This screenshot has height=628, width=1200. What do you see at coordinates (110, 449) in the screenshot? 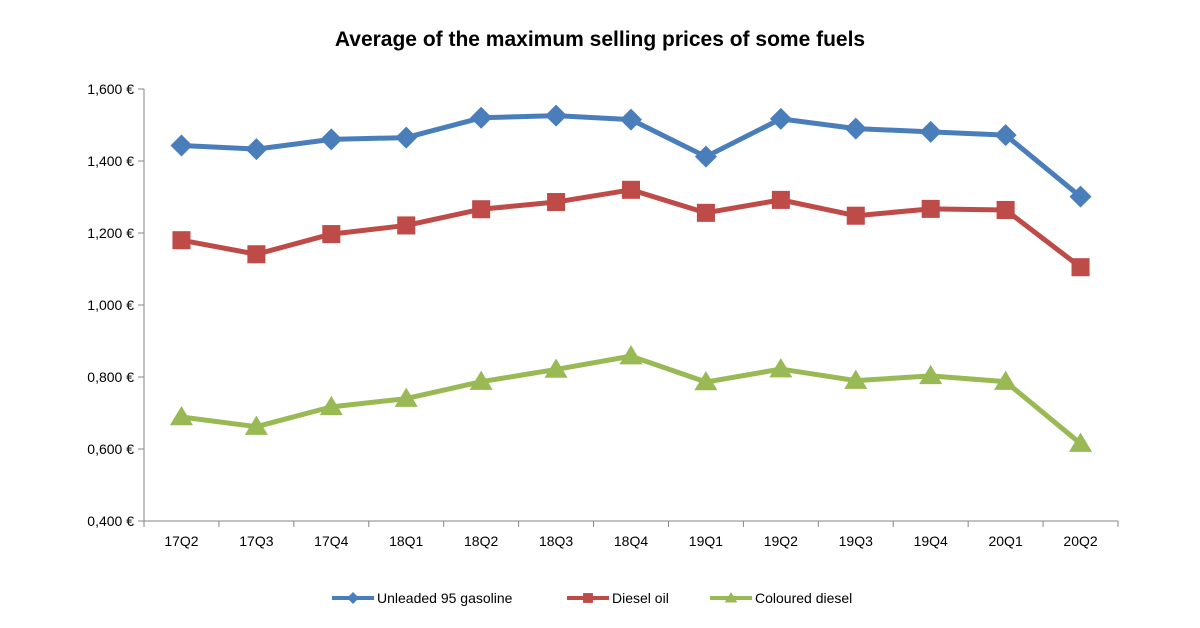
I see `y-tick-label: 0,600 €` at bounding box center [110, 449].